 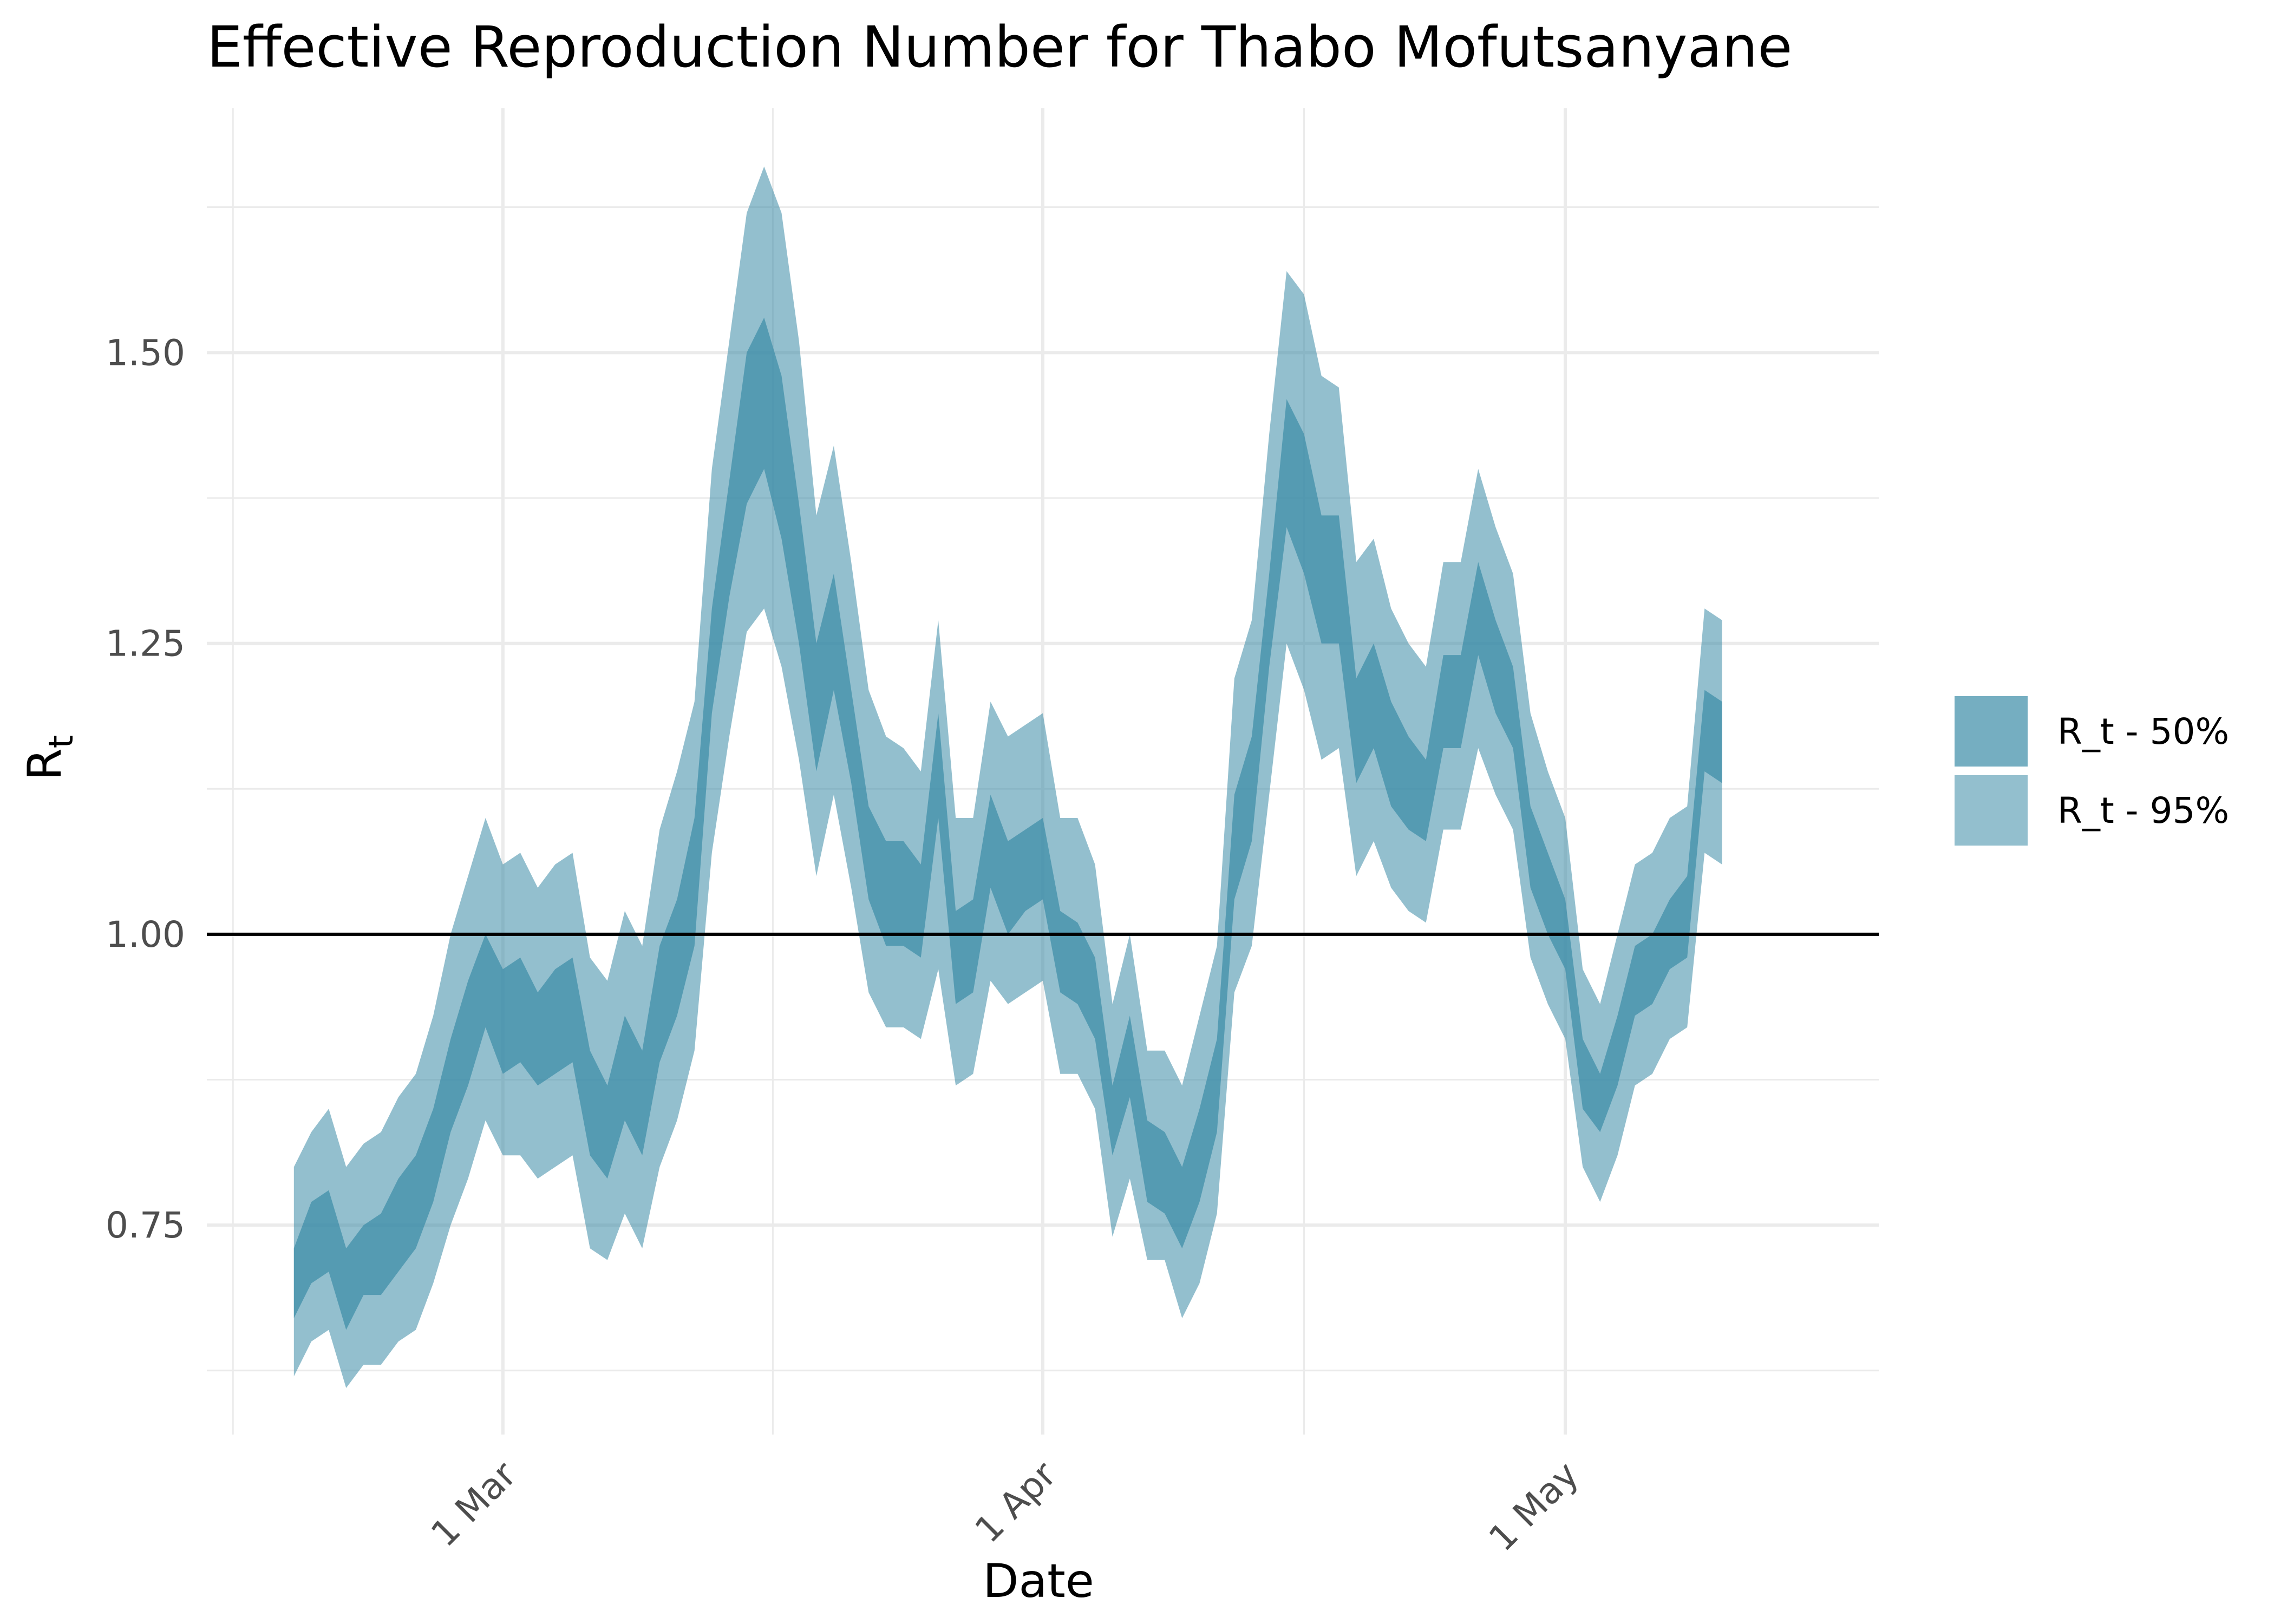 I want to click on y-tick-label: 1.50, so click(x=145, y=353).